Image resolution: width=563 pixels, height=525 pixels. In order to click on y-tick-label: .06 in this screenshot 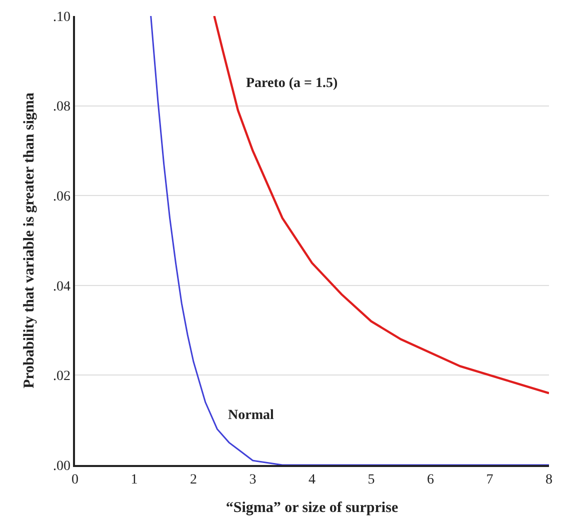, I will do `click(61, 197)`.